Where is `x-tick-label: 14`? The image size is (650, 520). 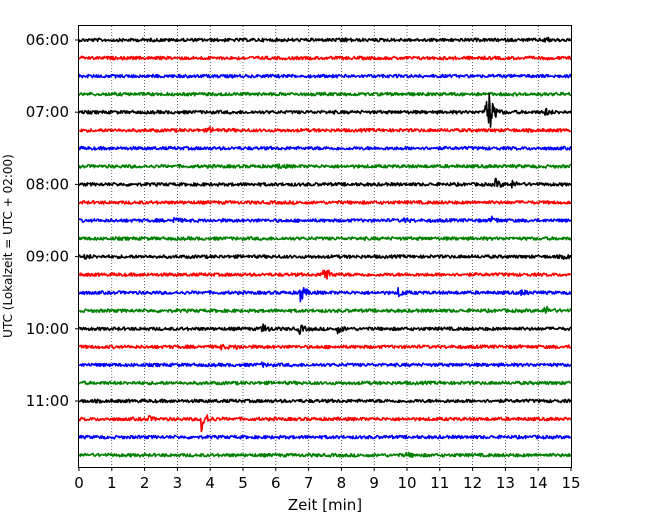
x-tick-label: 14 is located at coordinates (538, 483).